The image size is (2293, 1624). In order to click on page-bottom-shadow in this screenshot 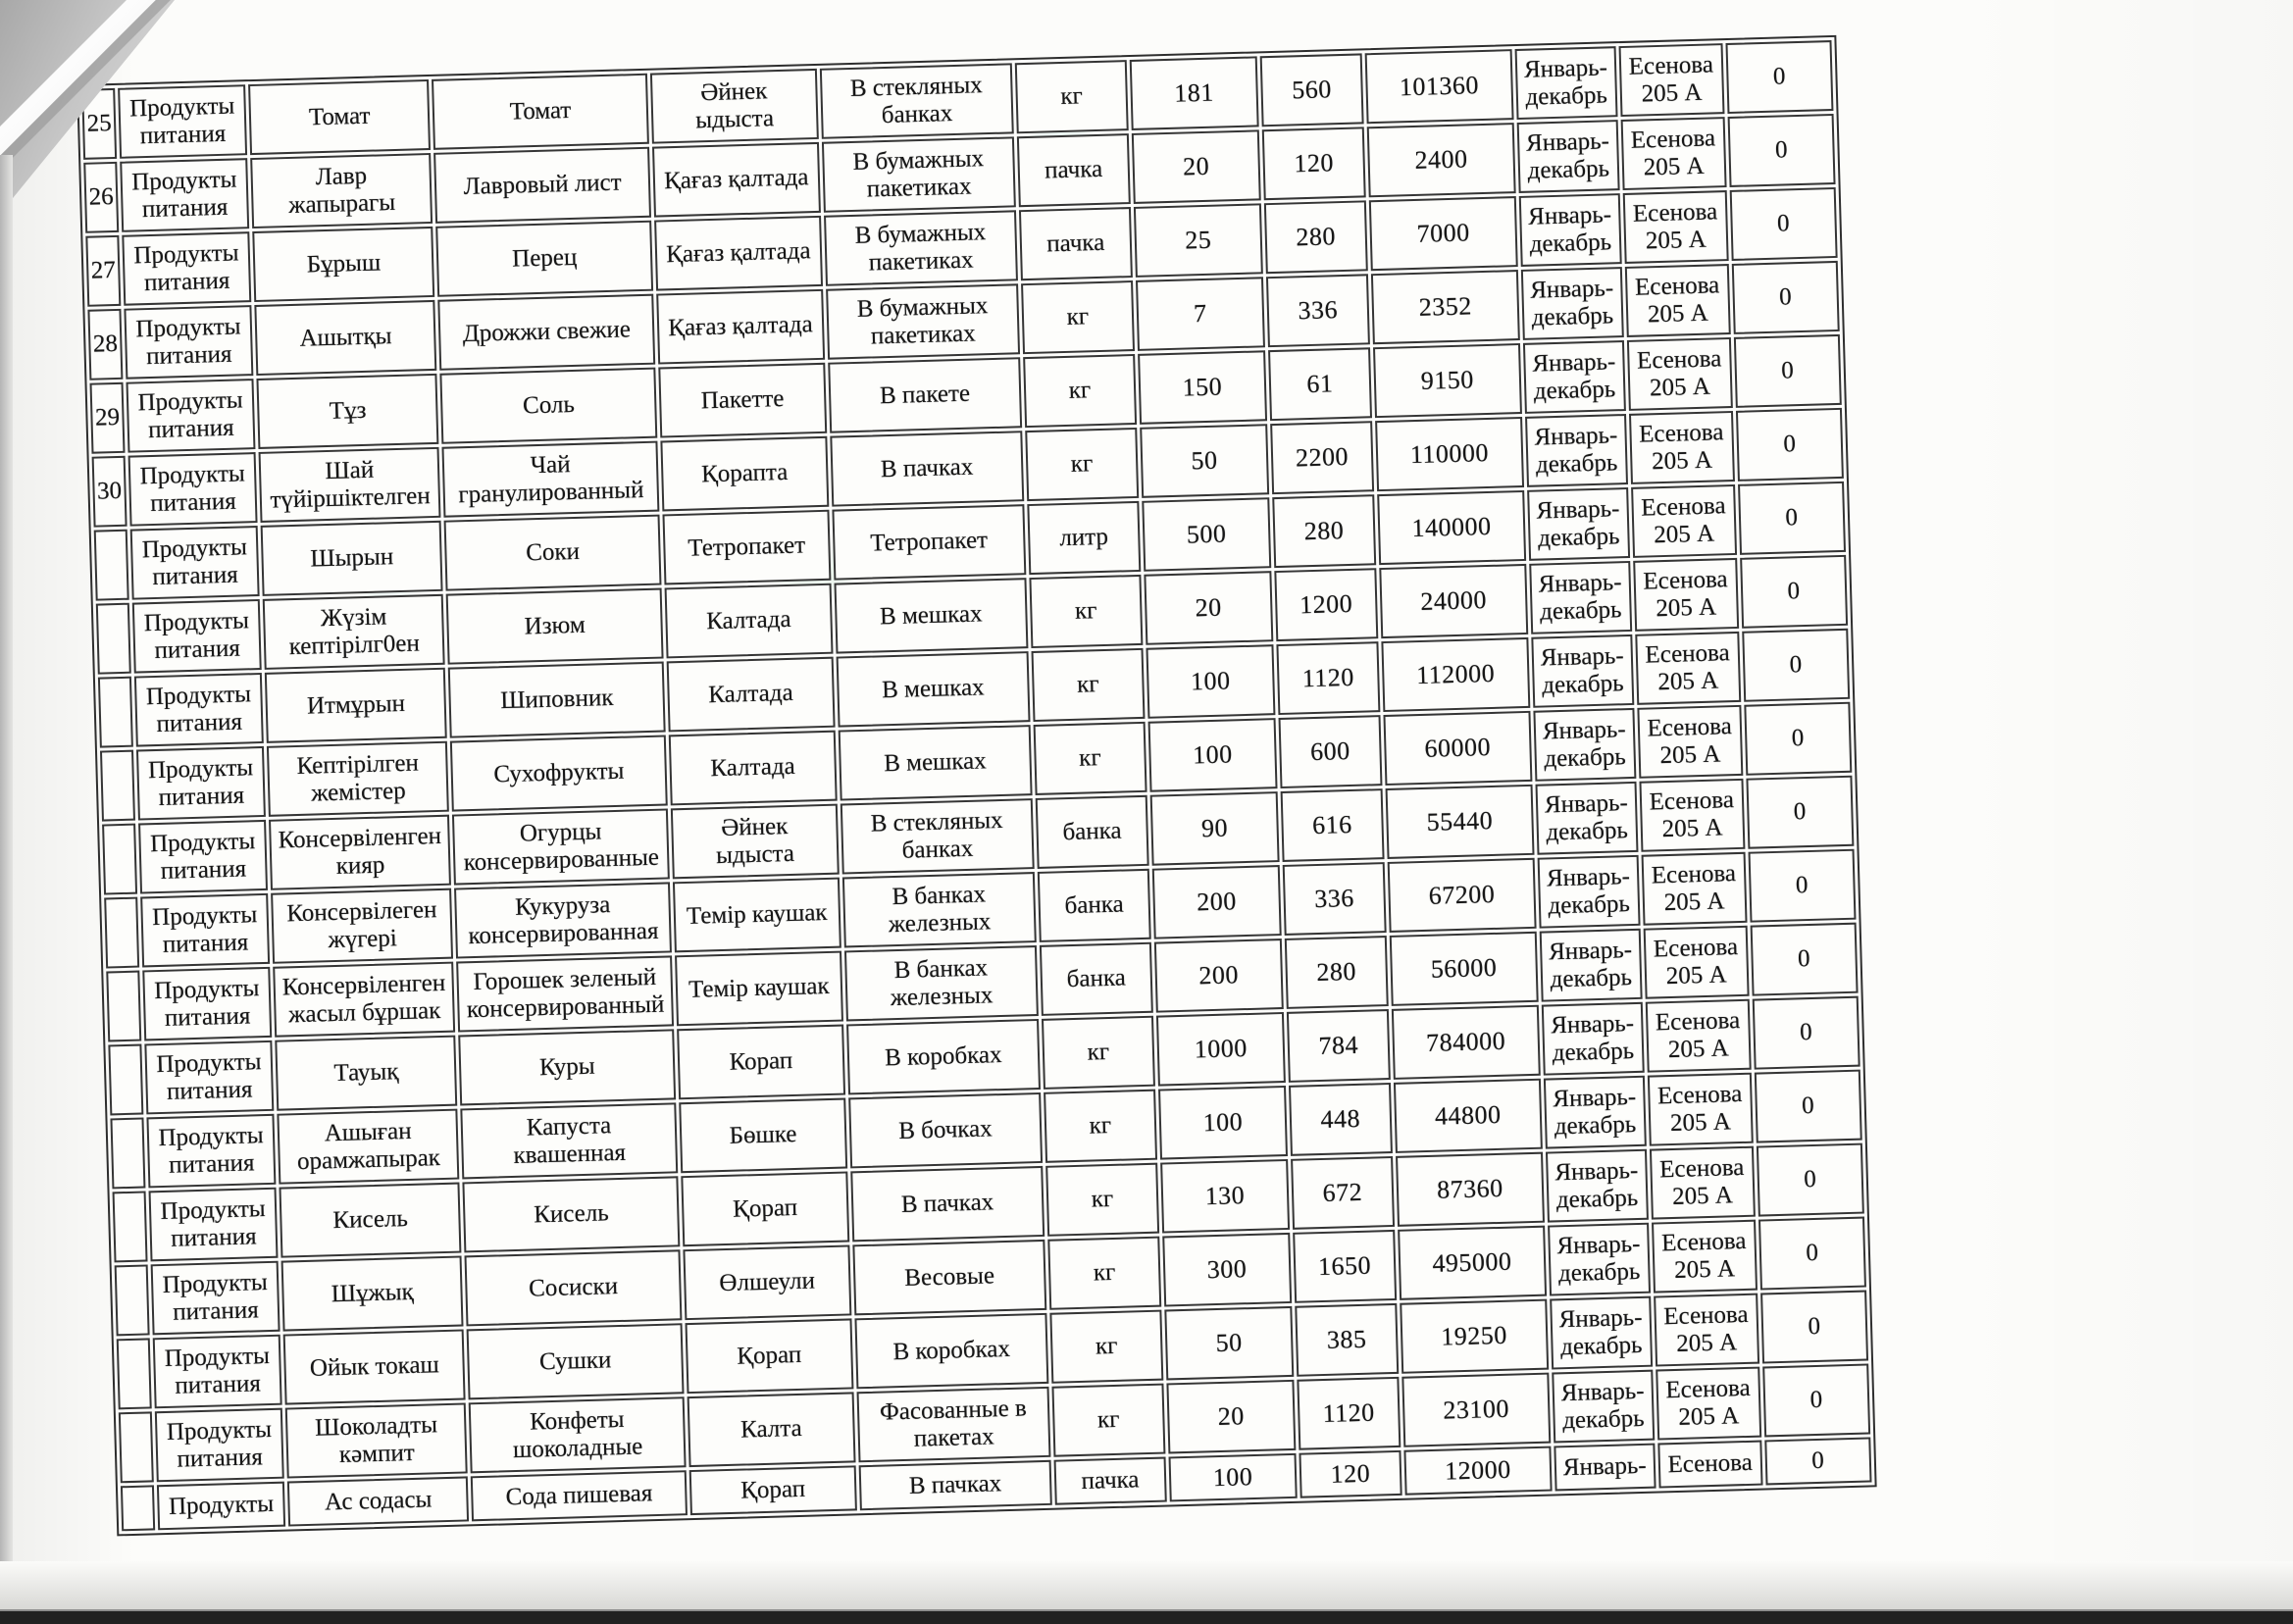, I will do `click(1146, 1586)`.